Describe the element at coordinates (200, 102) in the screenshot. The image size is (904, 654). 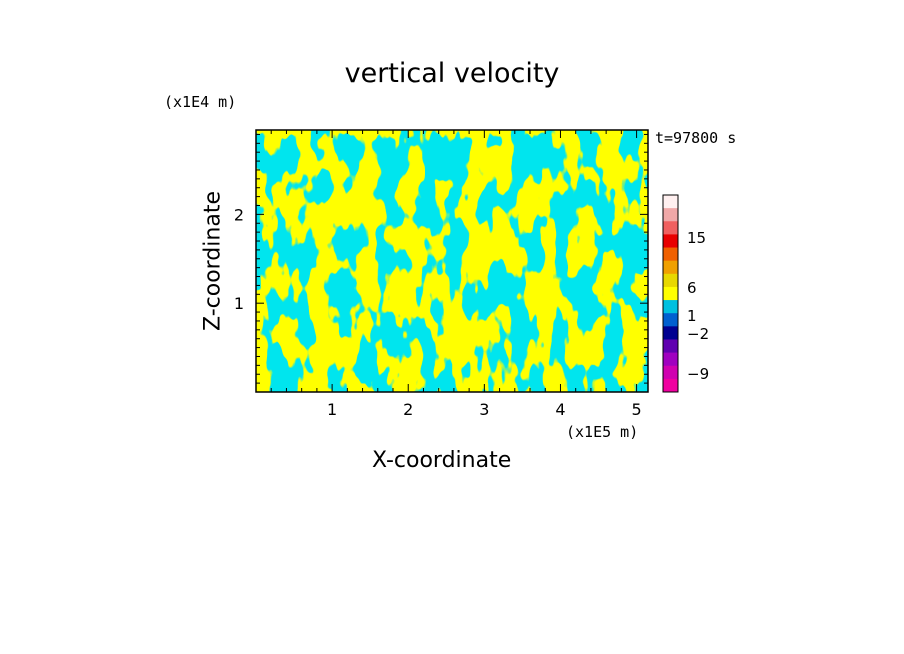
I see `z-unit-label: (x1E4 m)` at that location.